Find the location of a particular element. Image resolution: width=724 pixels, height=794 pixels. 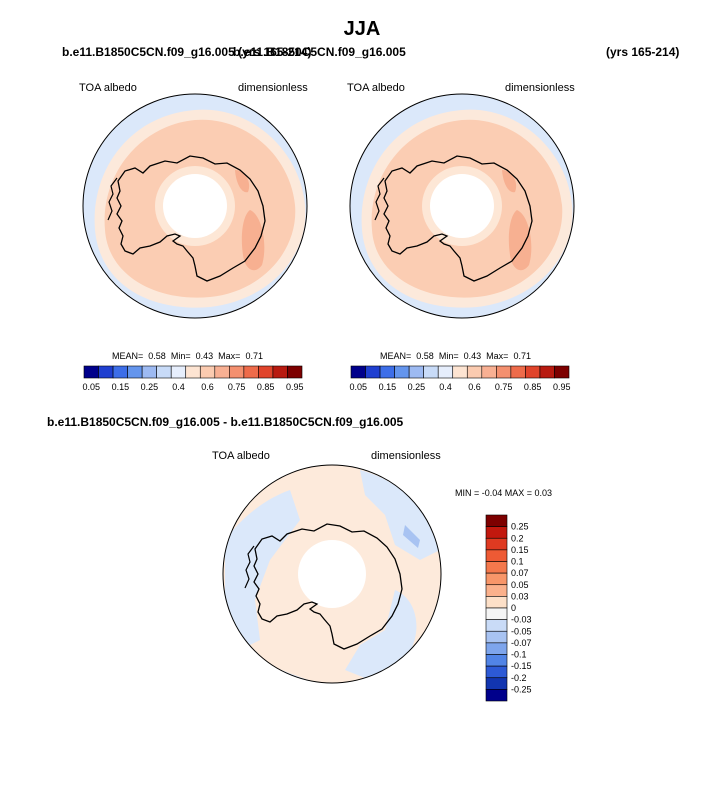

panel2-variable: TOA albedo is located at coordinates (376, 88).